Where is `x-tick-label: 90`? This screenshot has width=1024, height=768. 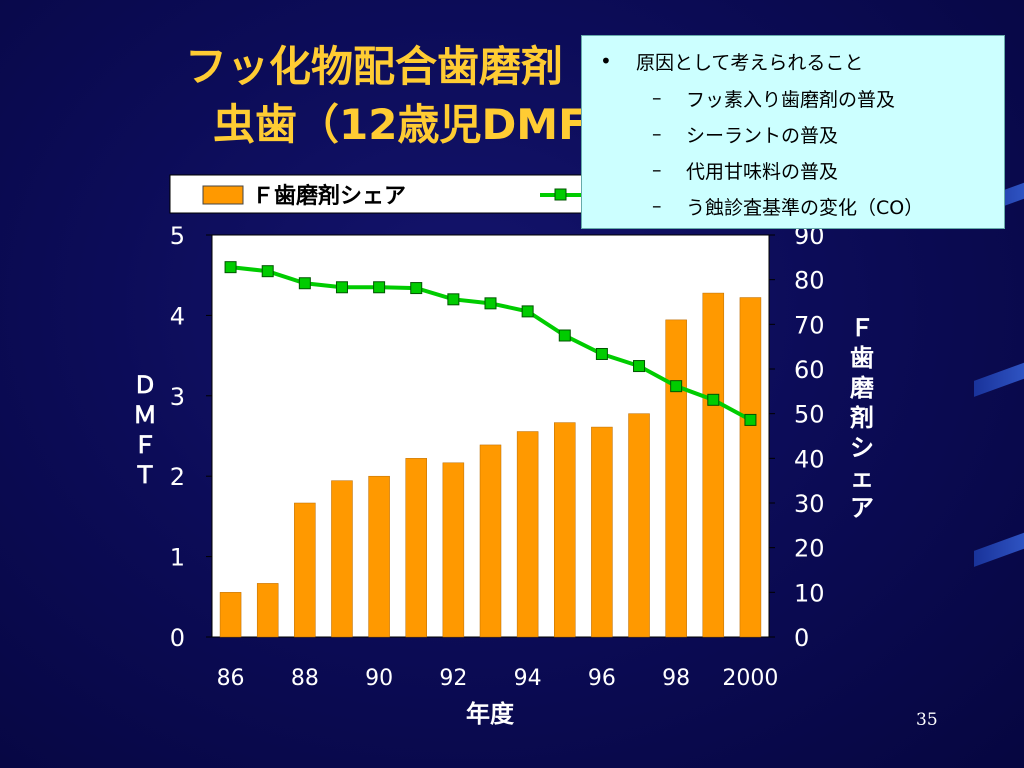 x-tick-label: 90 is located at coordinates (379, 678).